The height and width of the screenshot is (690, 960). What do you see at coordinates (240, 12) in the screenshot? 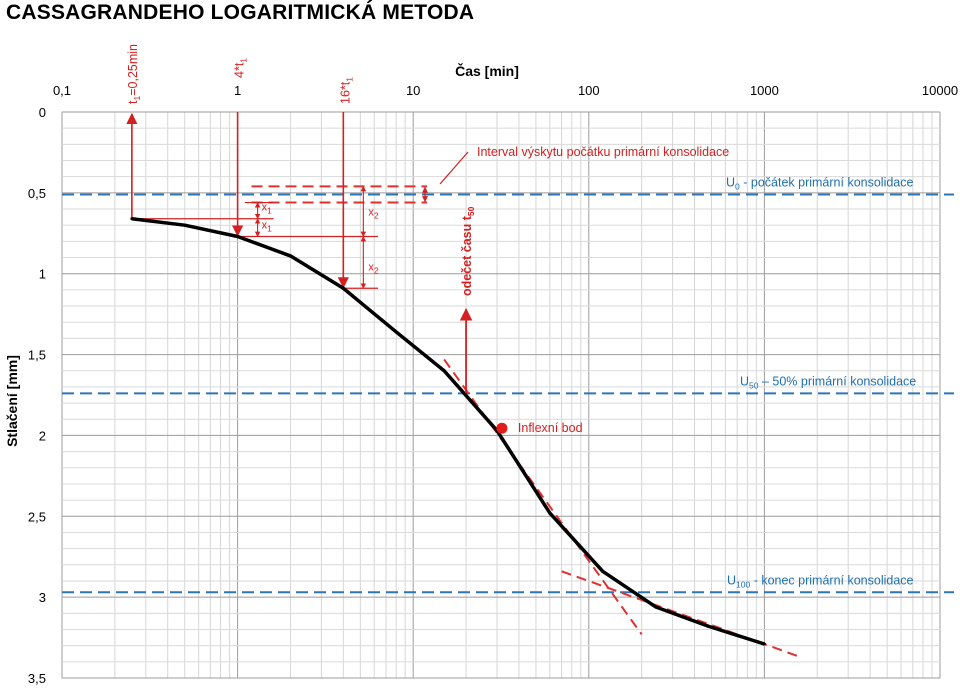
I see `page-title: CASSAGRANDEHO LOGARITMICKÁ METODA` at bounding box center [240, 12].